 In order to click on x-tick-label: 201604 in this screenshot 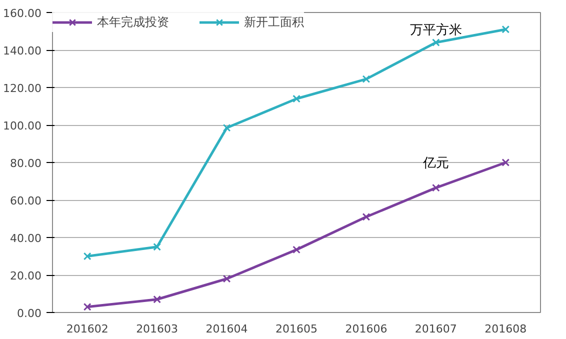, I will do `click(227, 329)`.